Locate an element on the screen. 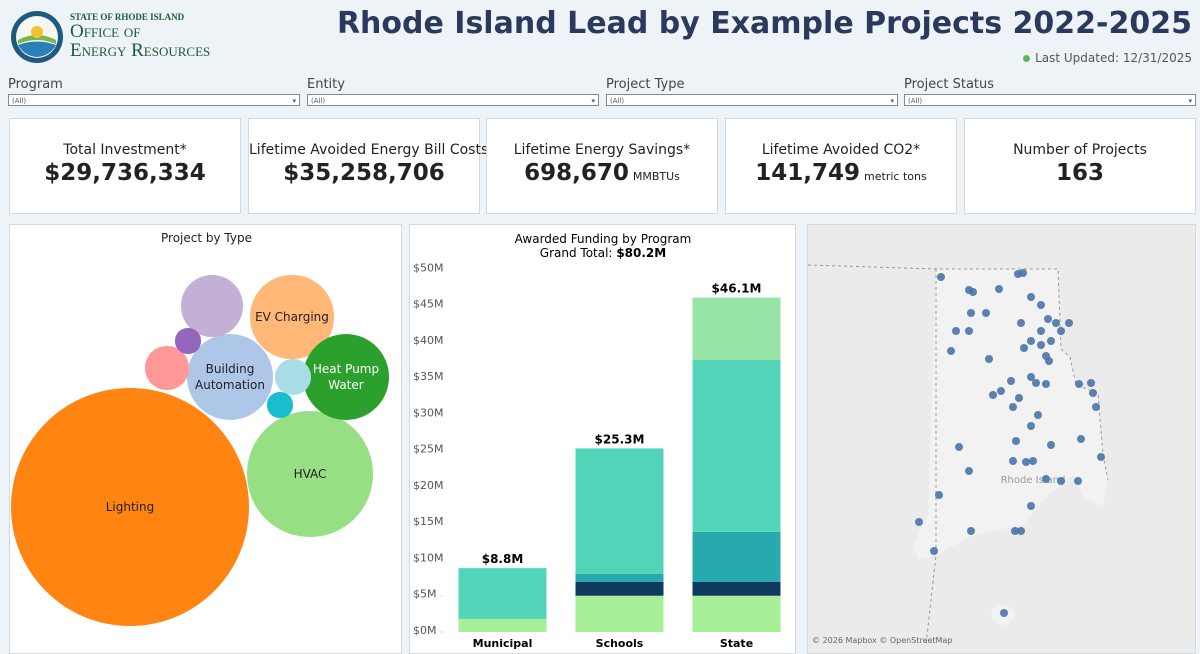  bubble: HVAC is located at coordinates (310, 474).